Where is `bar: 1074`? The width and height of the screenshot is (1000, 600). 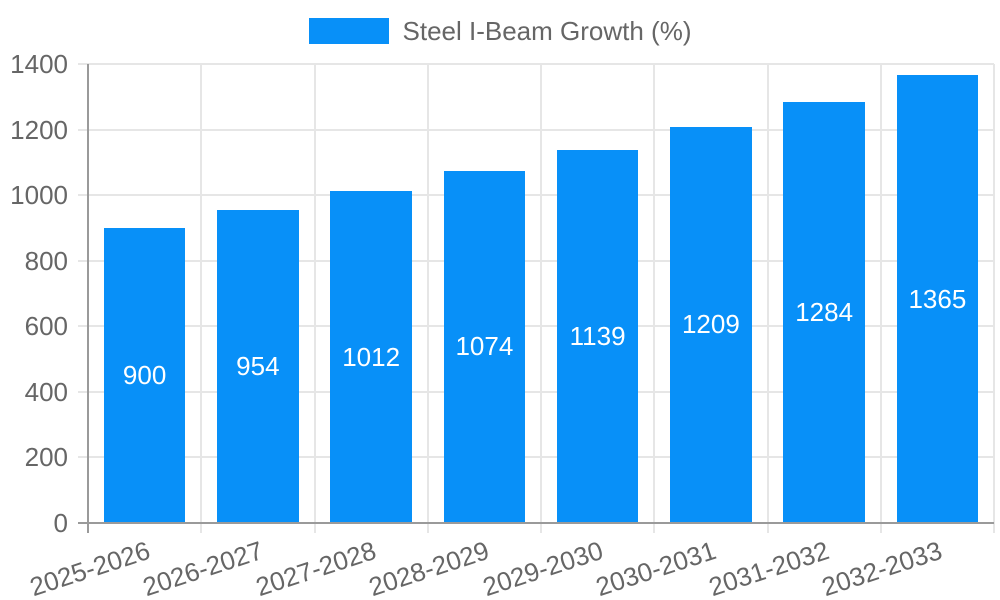
bar: 1074 is located at coordinates (484, 346).